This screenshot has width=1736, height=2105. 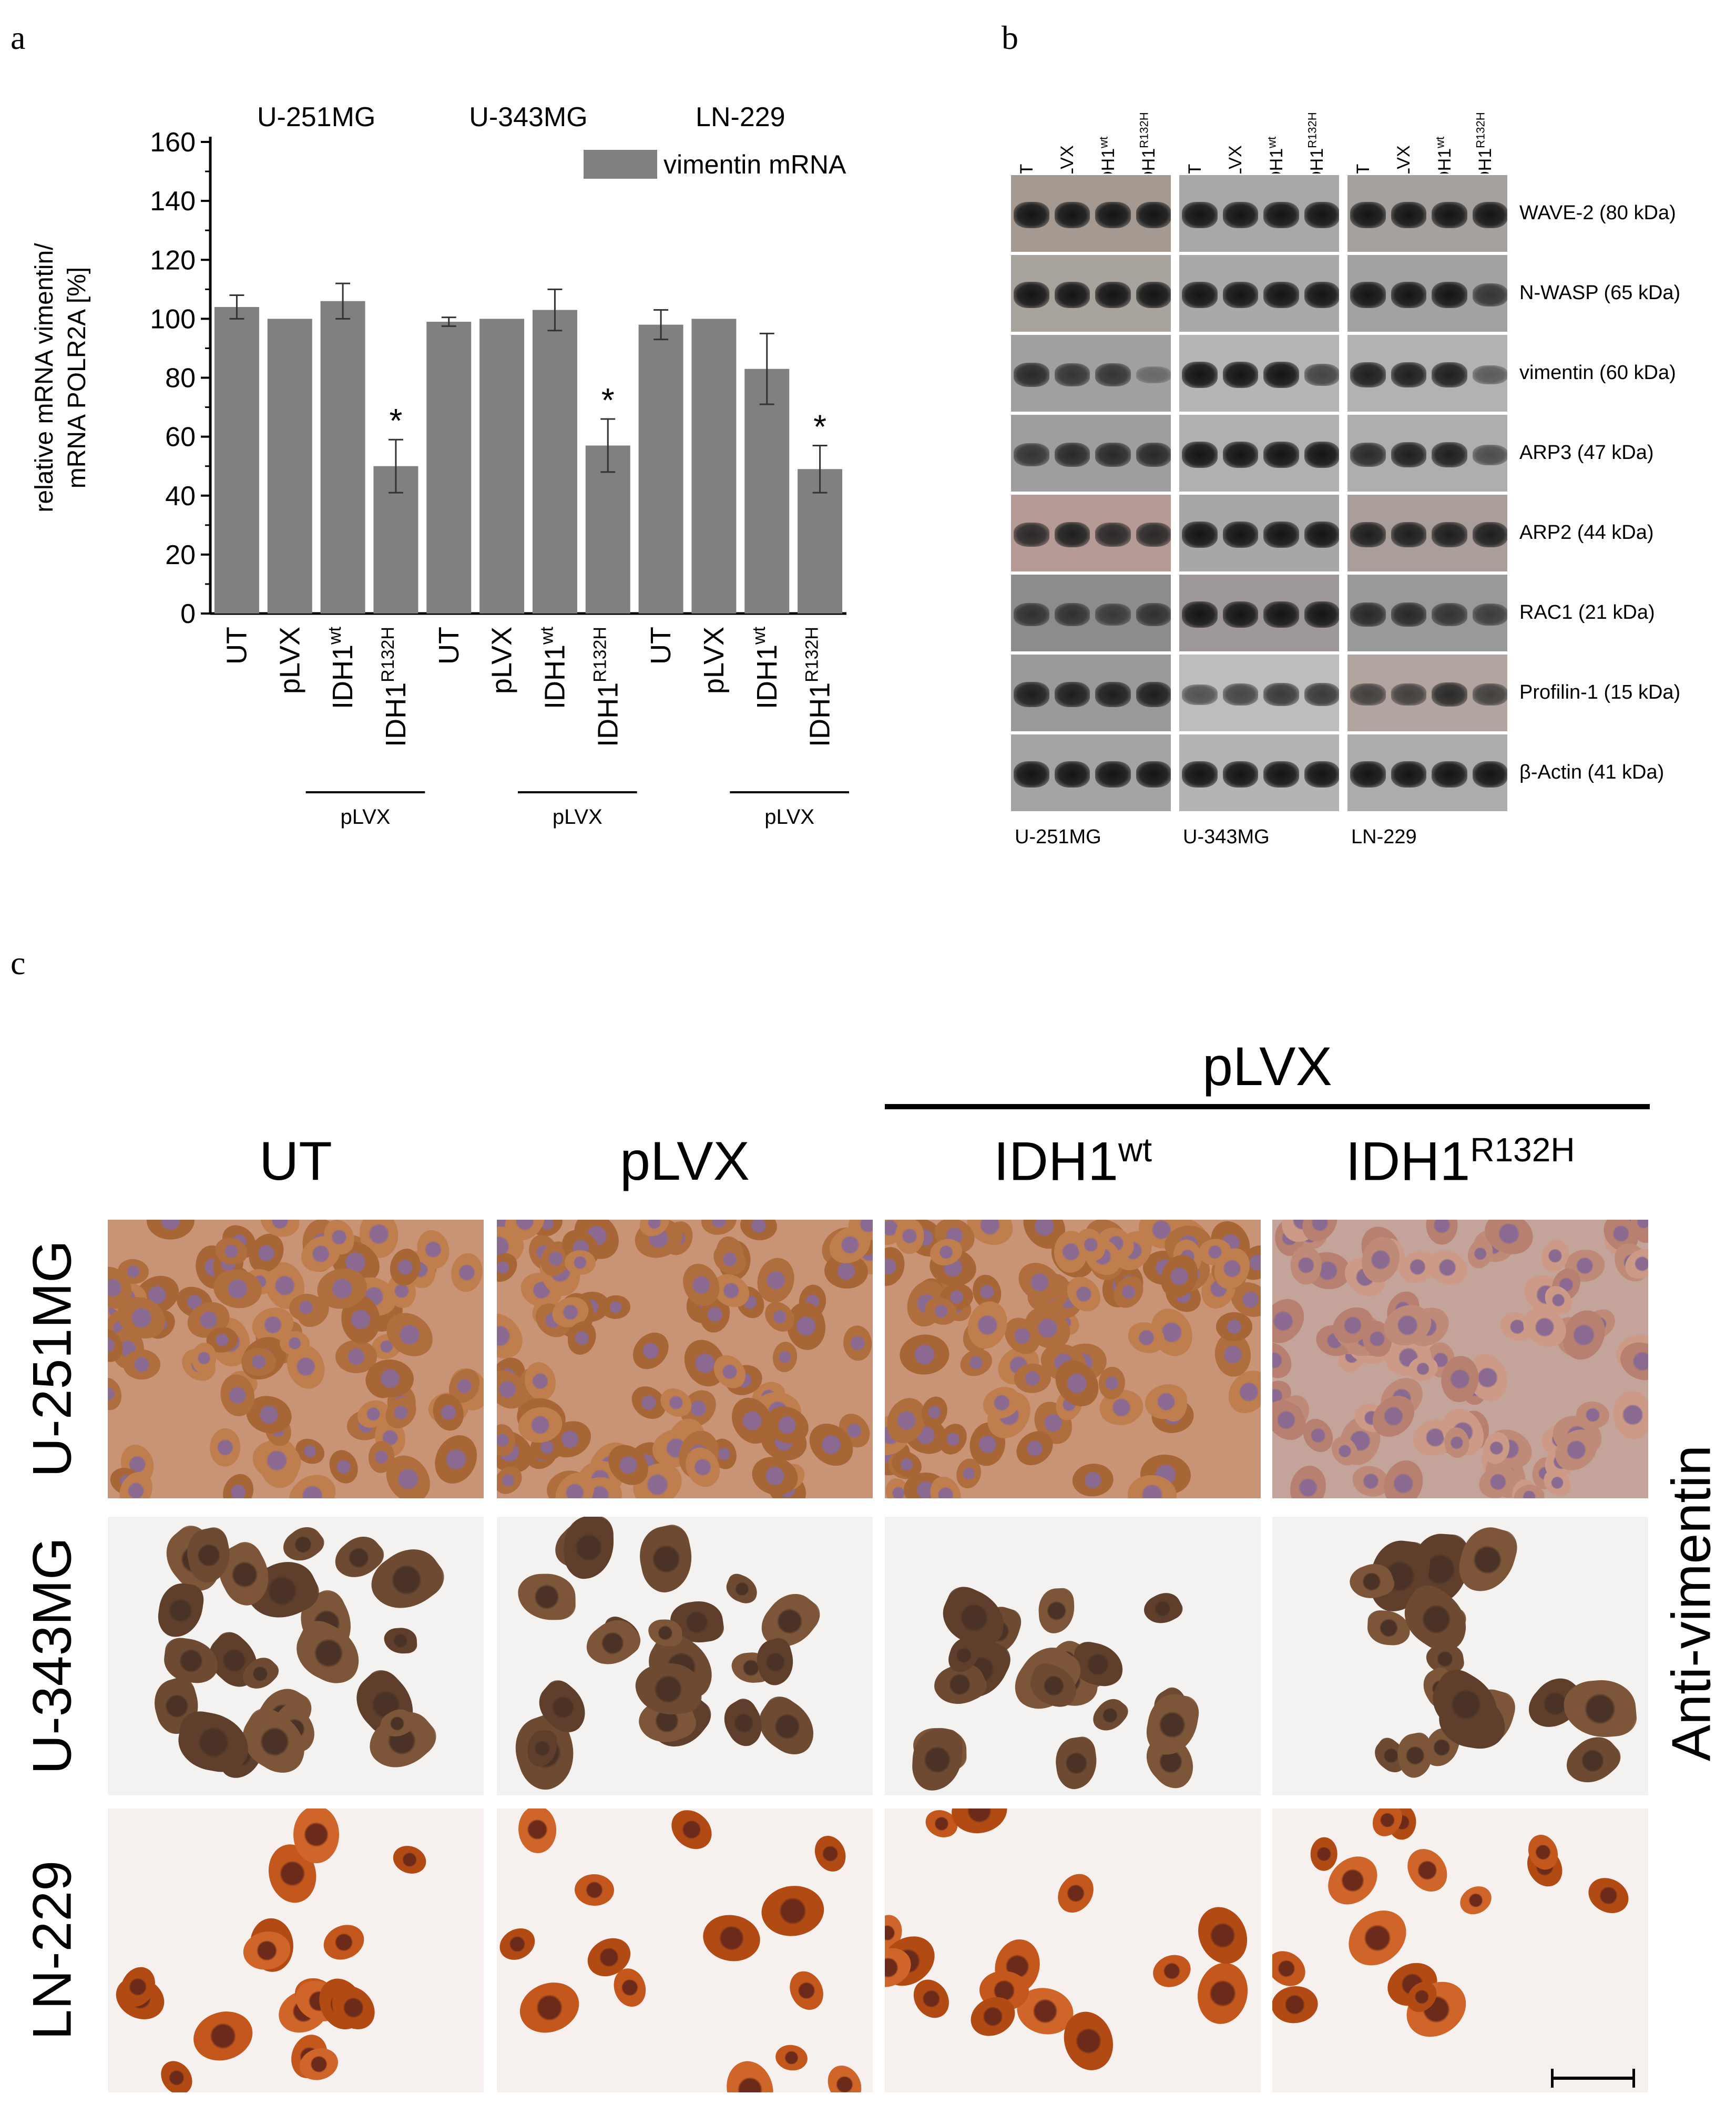 What do you see at coordinates (366, 817) in the screenshot?
I see `group-bracket-label: pLVX` at bounding box center [366, 817].